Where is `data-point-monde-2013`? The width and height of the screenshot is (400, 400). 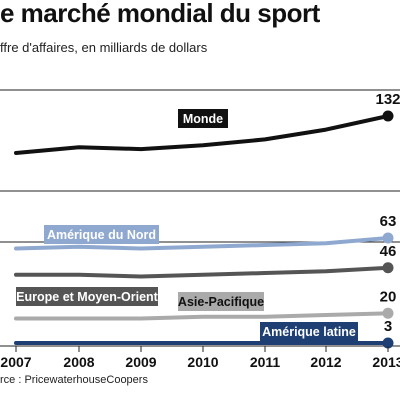
data-point-monde-2013 is located at coordinates (388, 116).